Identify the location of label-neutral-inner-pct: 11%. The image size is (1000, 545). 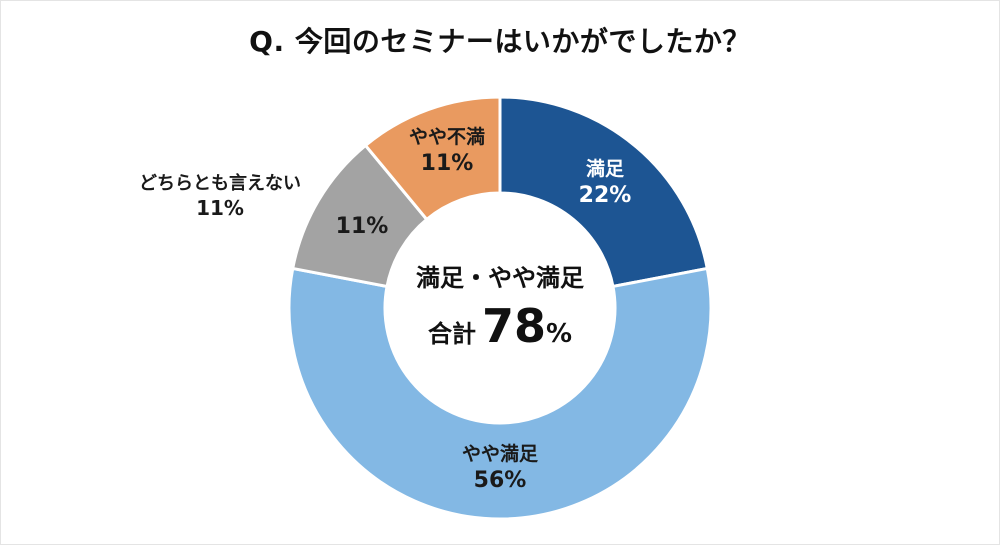
(362, 226).